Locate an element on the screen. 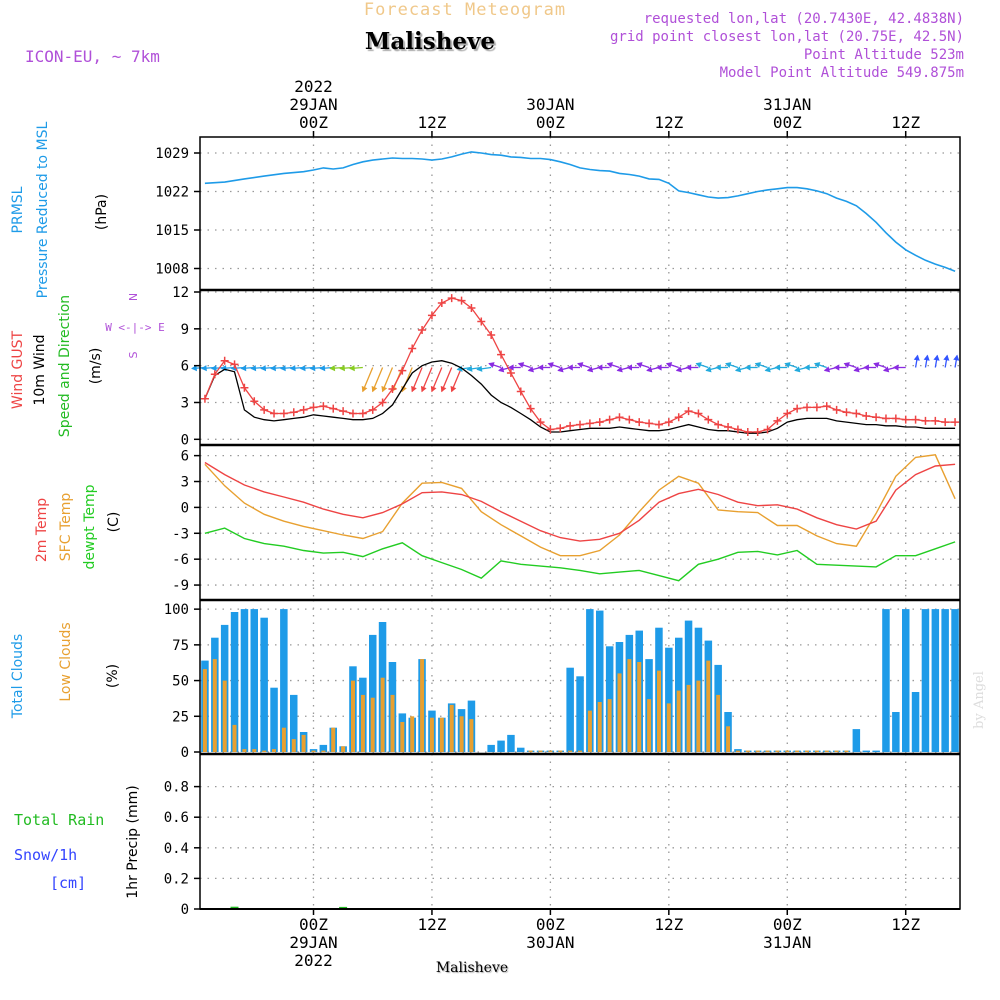 Image resolution: width=1000 pixels, height=1000 pixels. dewpt-line is located at coordinates (580, 554).